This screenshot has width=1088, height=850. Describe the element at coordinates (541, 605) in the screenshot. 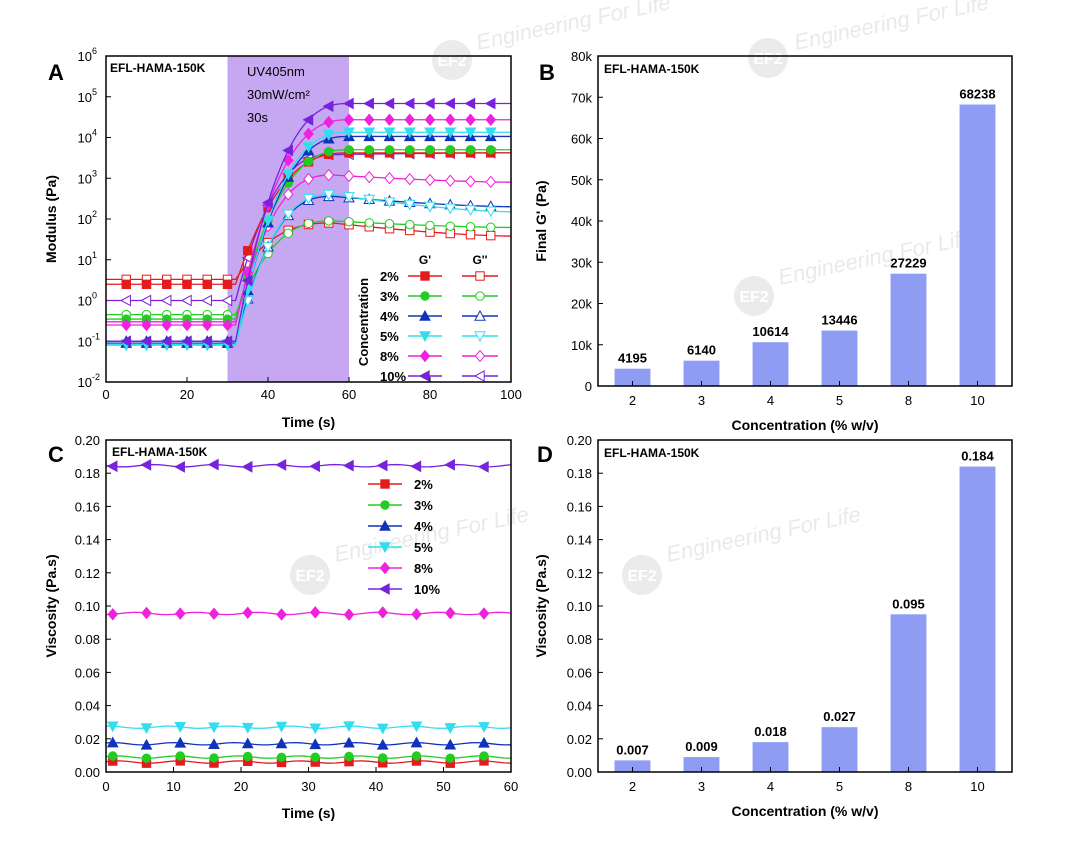

I see `y-axis-label: Viscosity (Pa.s)` at that location.